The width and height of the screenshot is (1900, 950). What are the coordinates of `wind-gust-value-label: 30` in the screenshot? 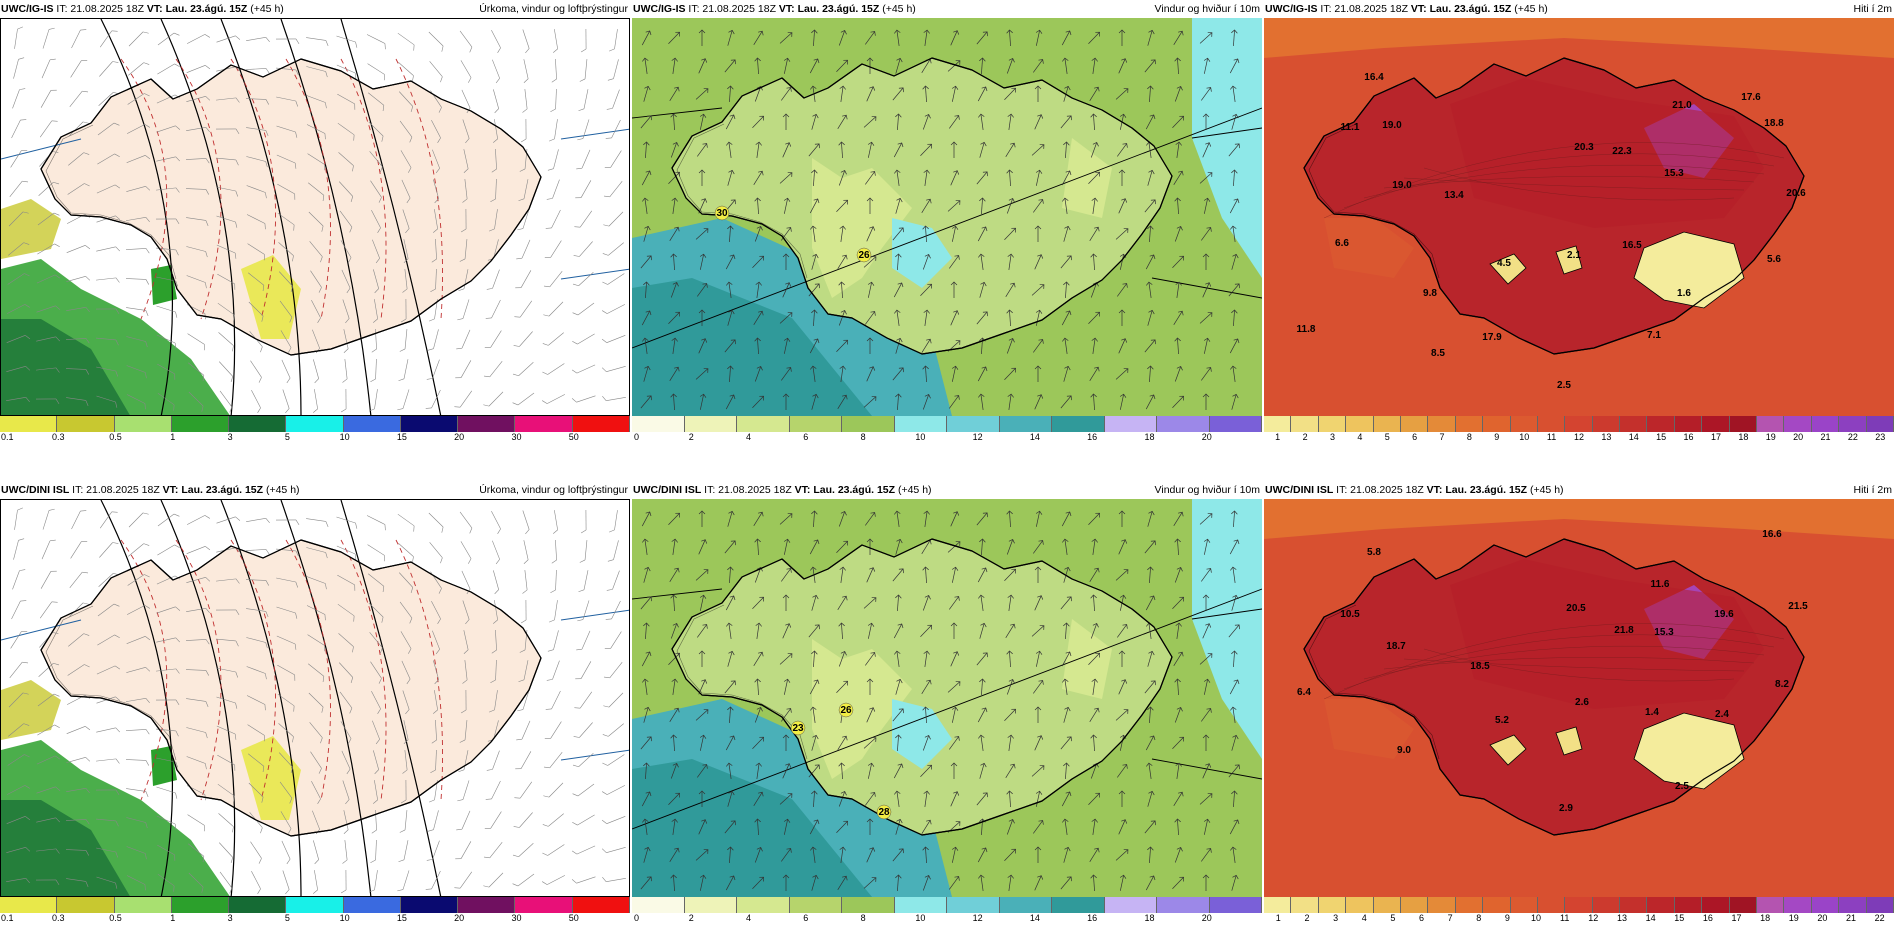 It's located at (722, 213).